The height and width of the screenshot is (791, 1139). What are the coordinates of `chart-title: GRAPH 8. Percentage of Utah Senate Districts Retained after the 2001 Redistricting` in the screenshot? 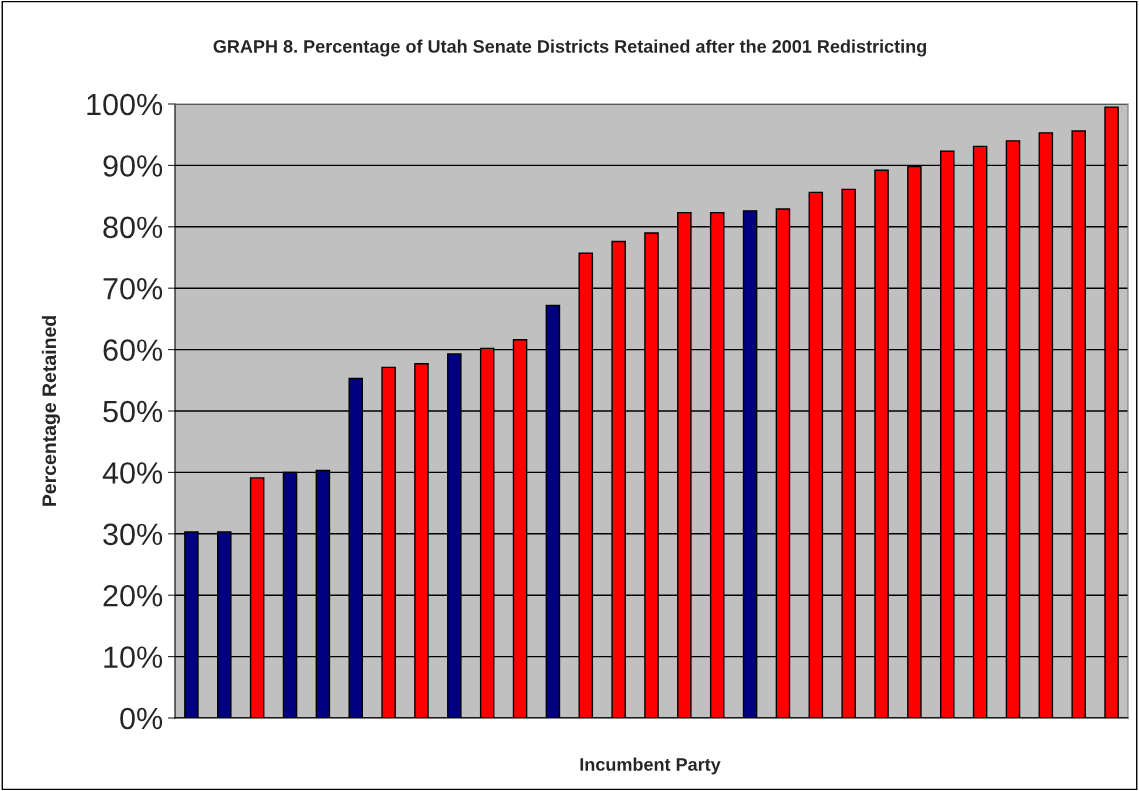 It's located at (570, 48).